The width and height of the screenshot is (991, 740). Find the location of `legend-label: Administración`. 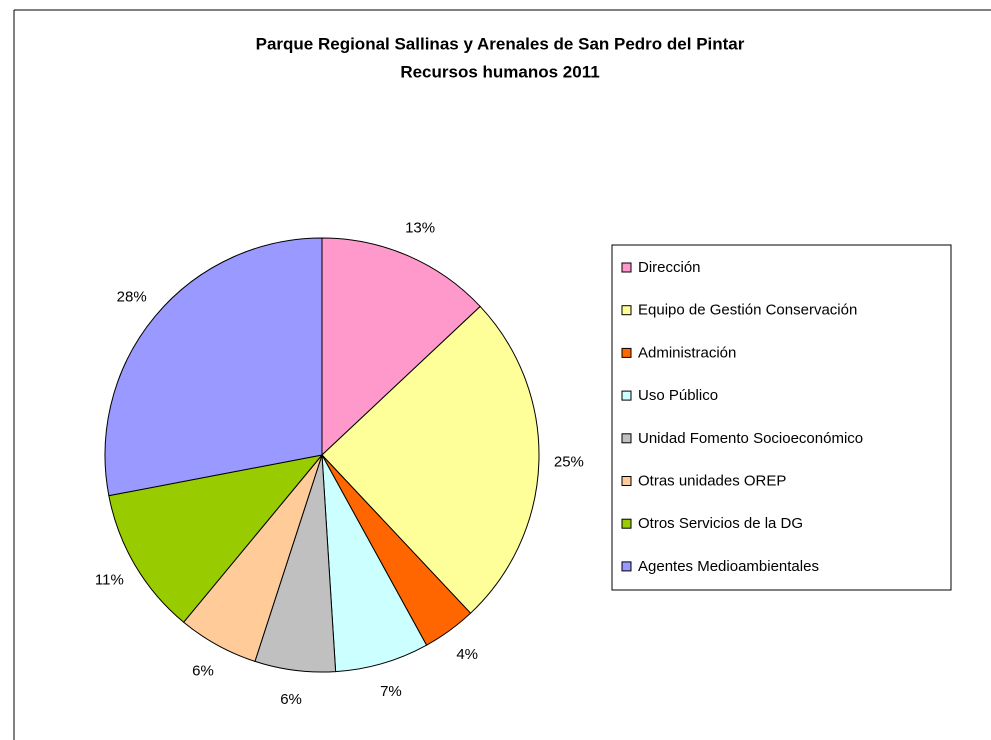

legend-label: Administración is located at coordinates (687, 352).